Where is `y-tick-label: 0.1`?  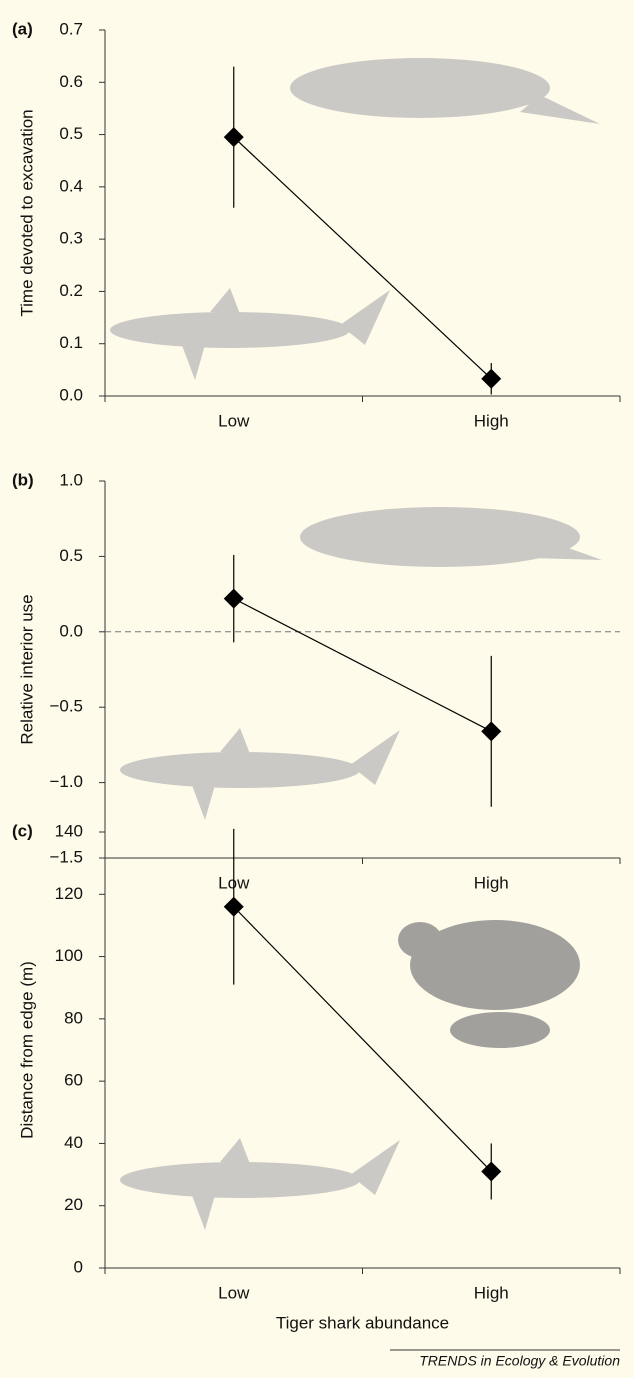 y-tick-label: 0.1 is located at coordinates (71, 342).